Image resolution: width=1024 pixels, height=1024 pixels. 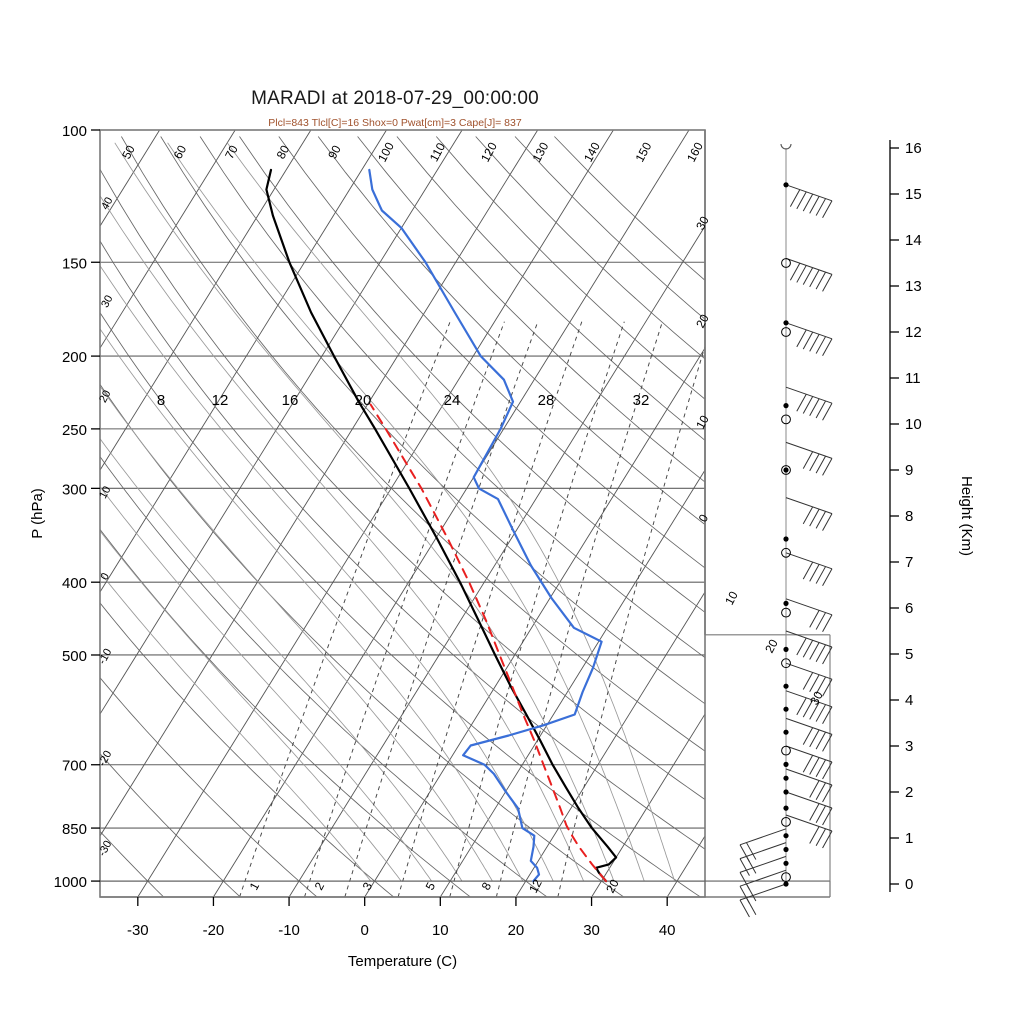 I want to click on dry-adiabat-label: 90, so click(x=334, y=152).